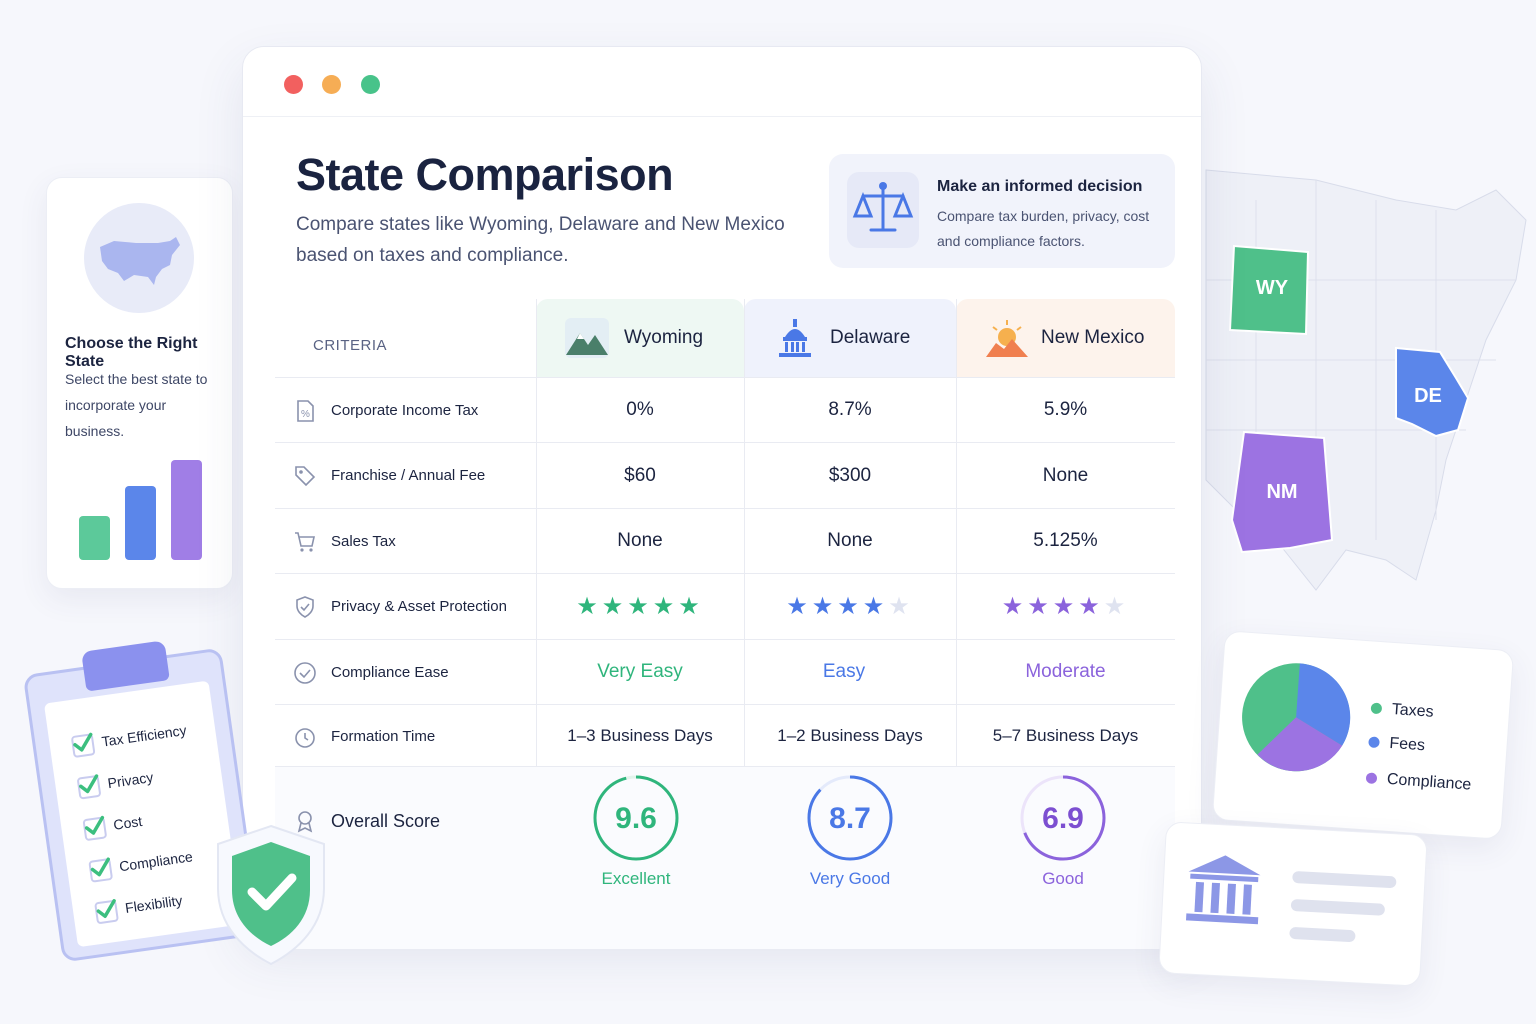 This screenshot has width=1536, height=1024. Describe the element at coordinates (850, 735) in the screenshot. I see `cell-delaware: 1–2 Business Days` at that location.